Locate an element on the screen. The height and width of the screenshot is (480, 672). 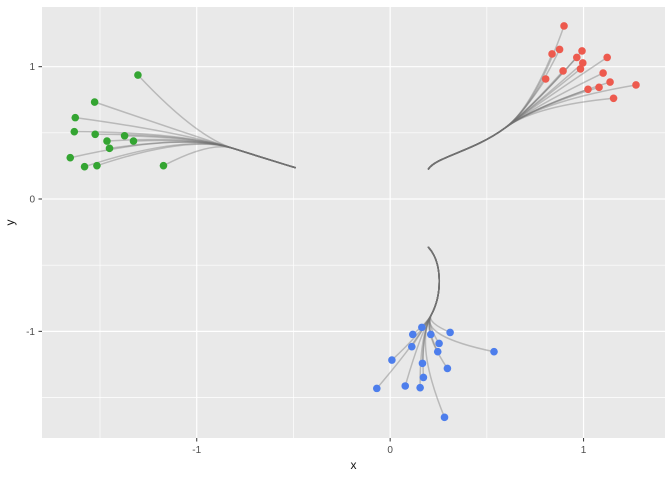
x-tick-label: 1 is located at coordinates (584, 450).